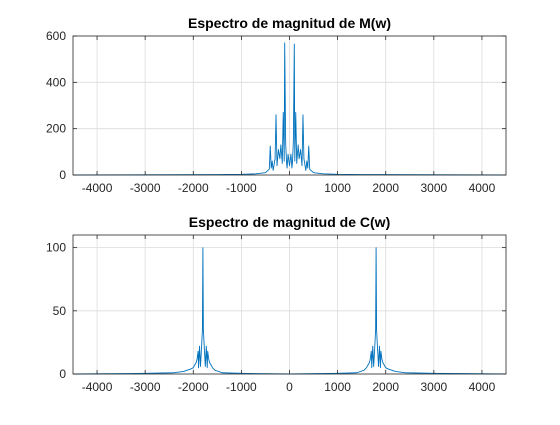 The width and height of the screenshot is (560, 425). What do you see at coordinates (56, 248) in the screenshot?
I see `y-tick-label: 100` at bounding box center [56, 248].